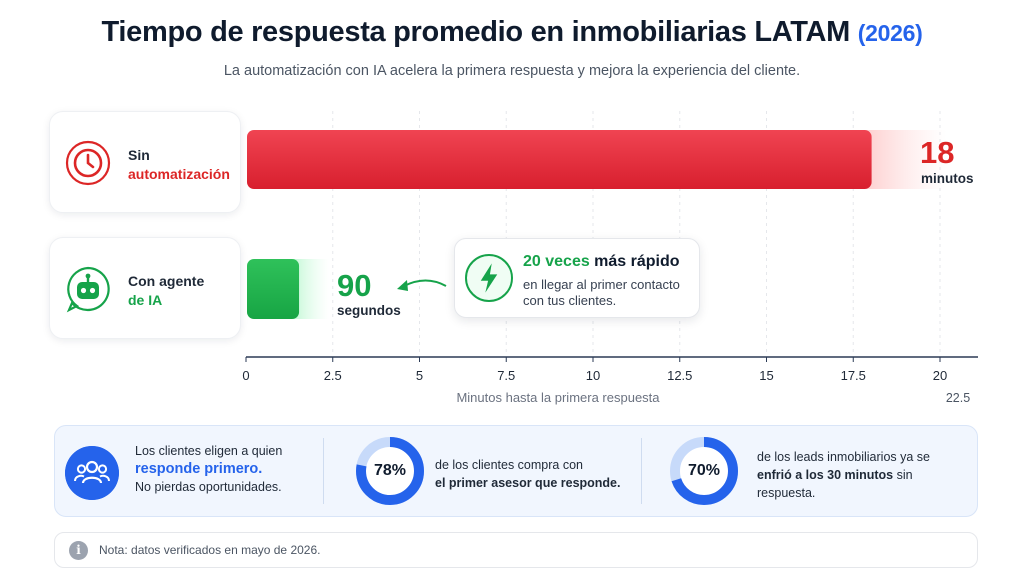 This screenshot has width=1024, height=576. What do you see at coordinates (402, 285) in the screenshot?
I see `callout-arrow-head` at bounding box center [402, 285].